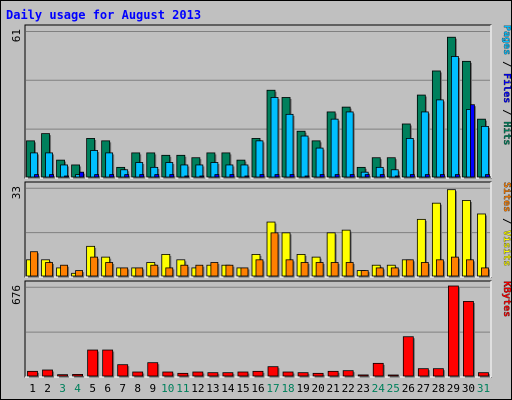 This screenshot has width=512, height=400. Describe the element at coordinates (47, 388) in the screenshot. I see `x-tick-label: 2` at that location.